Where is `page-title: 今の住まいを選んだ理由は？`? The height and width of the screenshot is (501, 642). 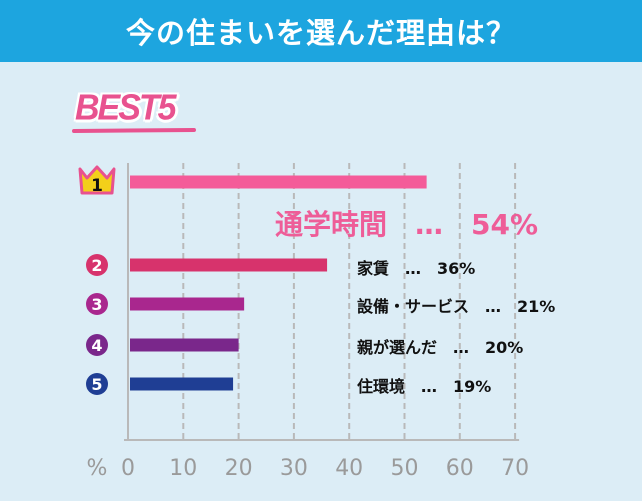
page-title: 今の住まいを選んだ理由は？ is located at coordinates (320, 33).